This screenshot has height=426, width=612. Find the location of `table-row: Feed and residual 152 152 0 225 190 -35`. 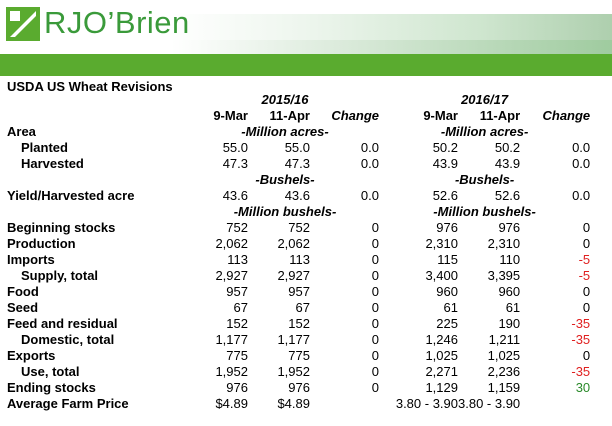

table-row: Feed and residual 152 152 0 225 190 -35 is located at coordinates (295, 324).